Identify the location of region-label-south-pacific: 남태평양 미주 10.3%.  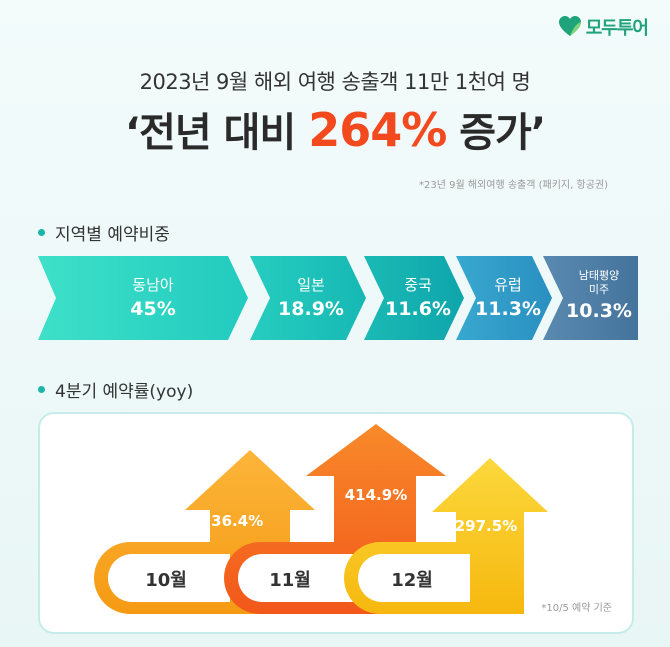
(599, 298).